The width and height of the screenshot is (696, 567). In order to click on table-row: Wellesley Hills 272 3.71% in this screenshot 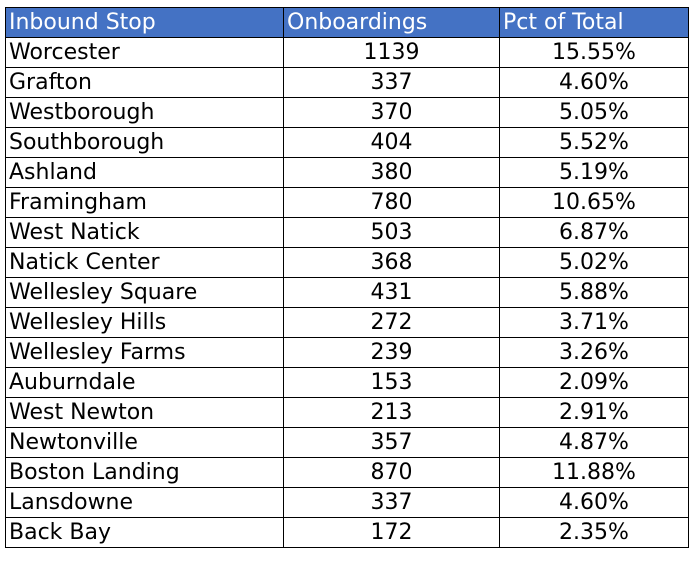, I will do `click(347, 322)`.